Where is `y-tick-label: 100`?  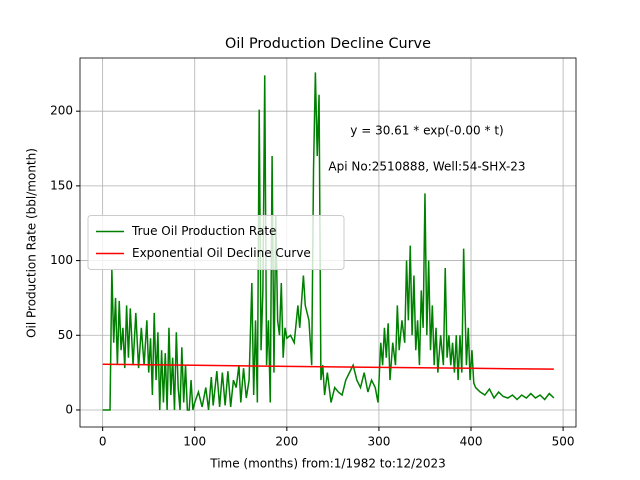
y-tick-label: 100 is located at coordinates (61, 260).